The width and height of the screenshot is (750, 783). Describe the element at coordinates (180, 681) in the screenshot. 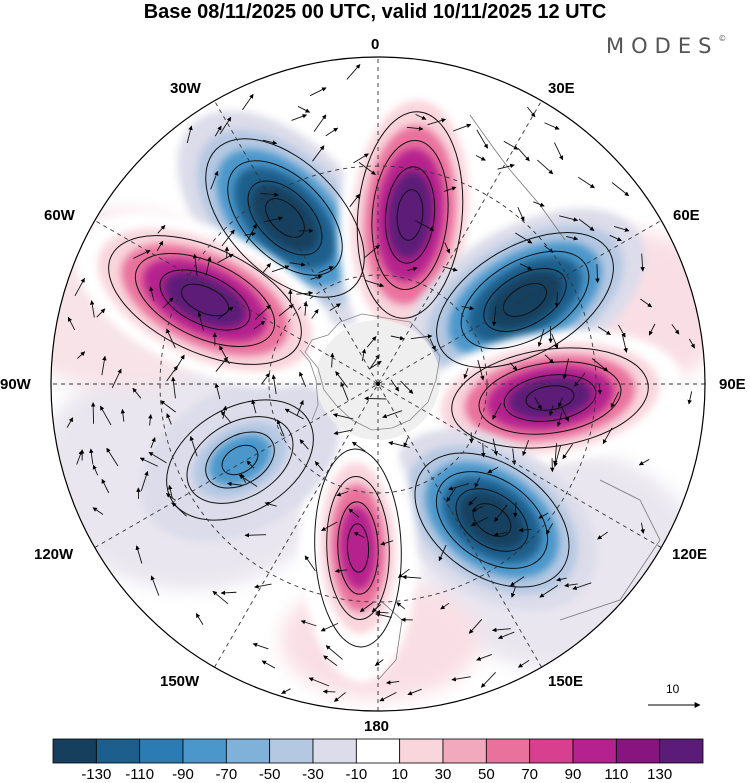

I see `label-150w: 150W` at that location.